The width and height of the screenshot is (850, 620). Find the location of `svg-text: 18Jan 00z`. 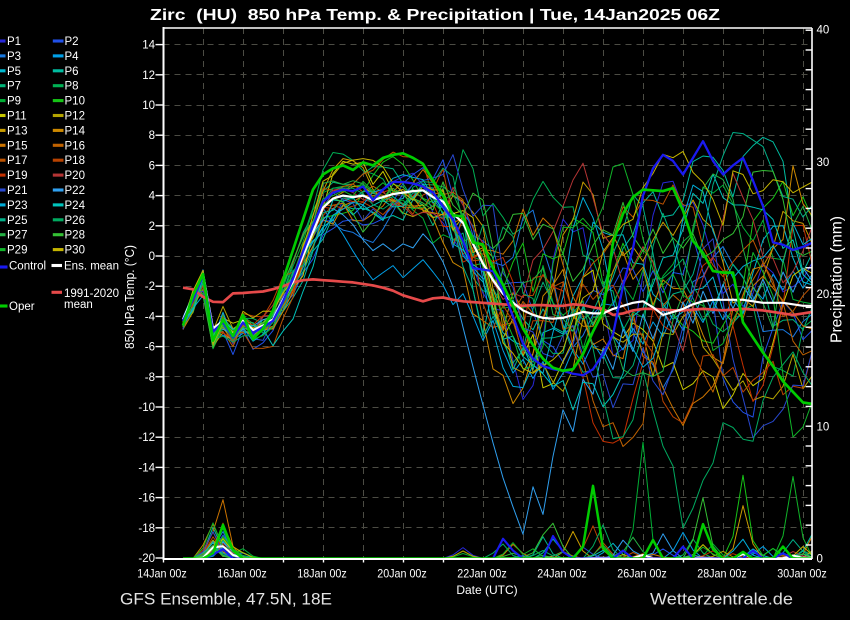

svg-text: 18Jan 00z is located at coordinates (322, 574).